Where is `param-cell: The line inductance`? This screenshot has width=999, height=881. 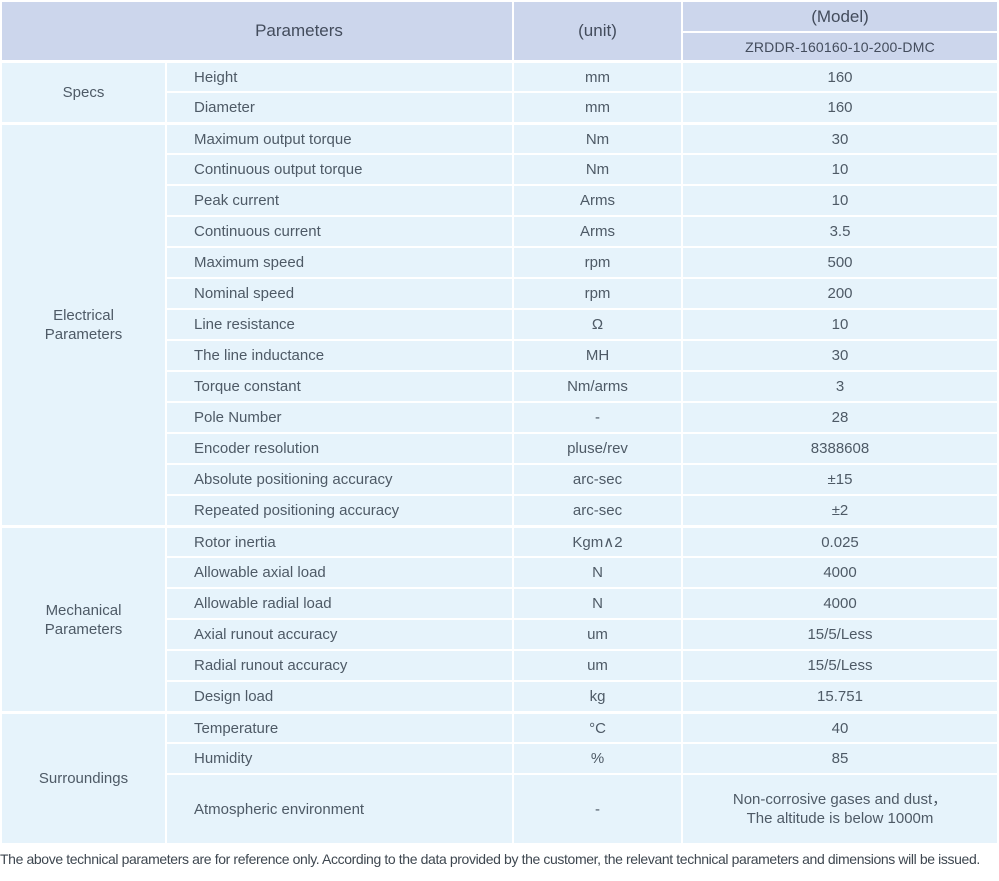
param-cell: The line inductance is located at coordinates (339, 355).